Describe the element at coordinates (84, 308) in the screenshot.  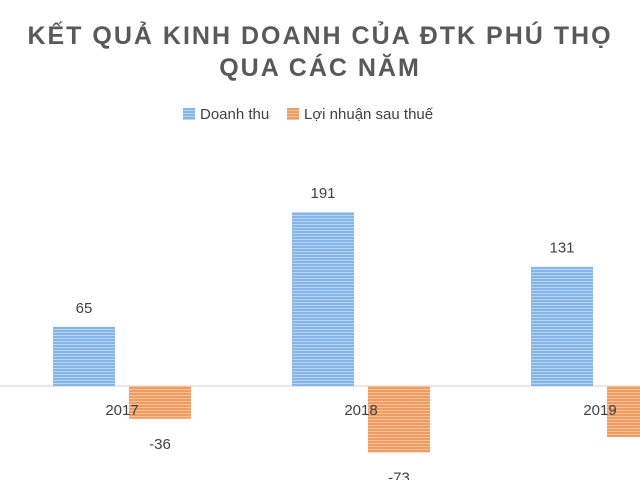
I see `data-label-doanh-thu-2017: 65` at that location.